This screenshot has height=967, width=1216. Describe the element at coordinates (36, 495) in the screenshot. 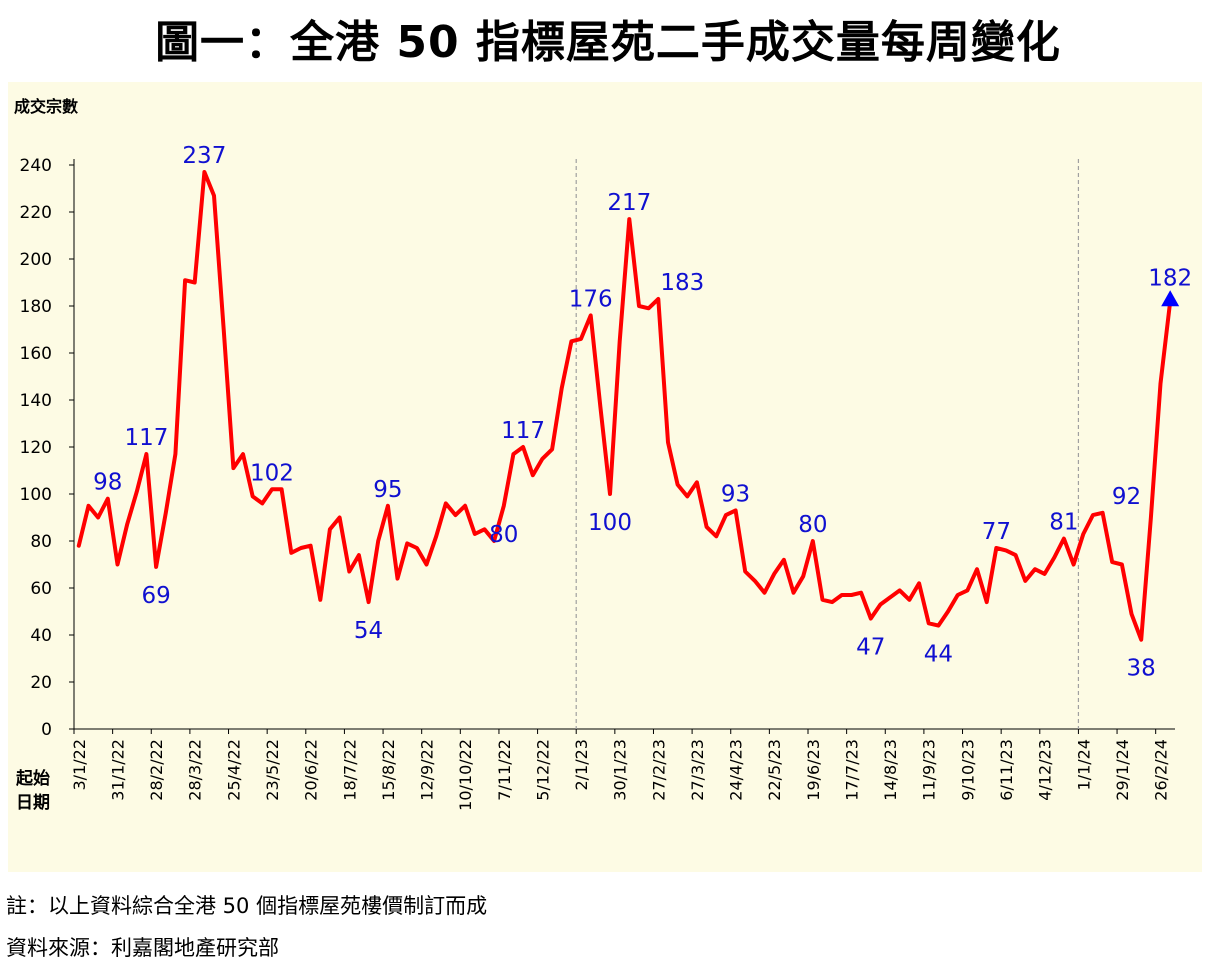

I see `y-tick-label: 100` at that location.